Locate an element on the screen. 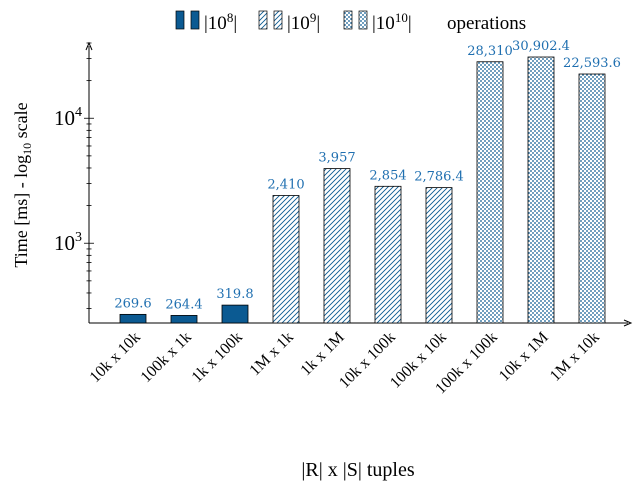 Image resolution: width=634 pixels, height=487 pixels. x-tick-label: 1M x 1k is located at coordinates (271, 354).